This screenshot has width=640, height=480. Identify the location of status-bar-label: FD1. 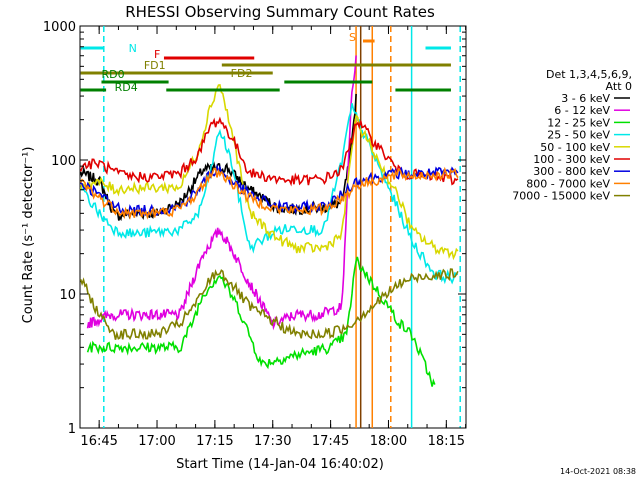
(155, 65).